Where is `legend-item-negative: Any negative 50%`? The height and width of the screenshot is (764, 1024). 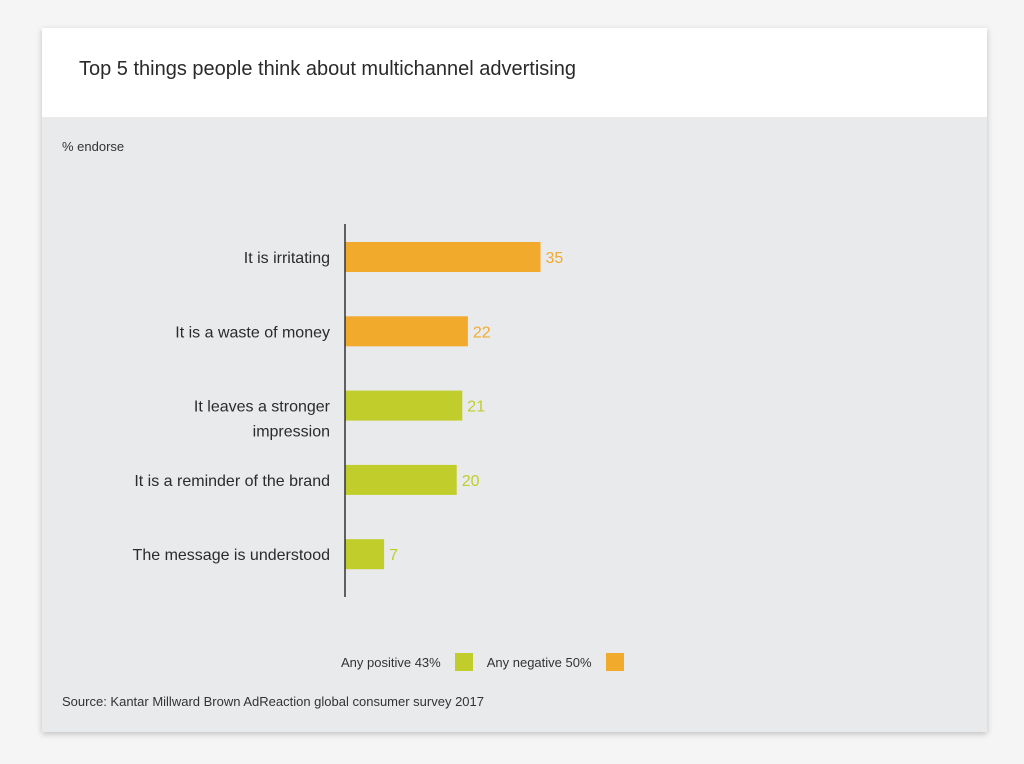 legend-item-negative: Any negative 50% is located at coordinates (555, 662).